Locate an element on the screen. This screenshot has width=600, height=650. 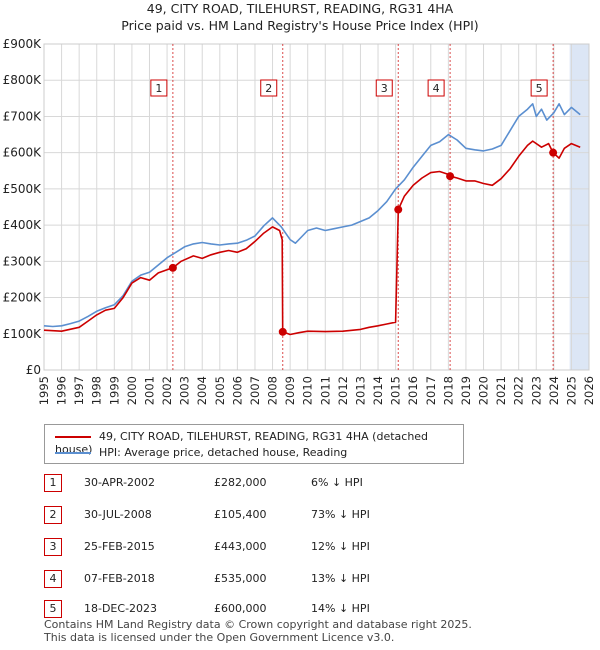
sale-number-label: 5 is located at coordinates (539, 88).